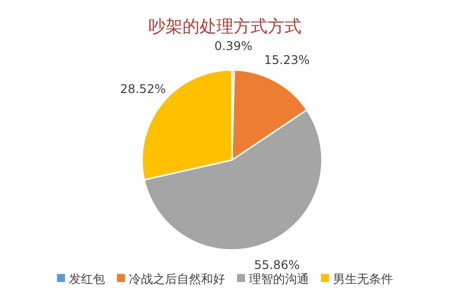 This screenshot has height=300, width=450. What do you see at coordinates (143, 89) in the screenshot?
I see `data-label: 28.52%` at bounding box center [143, 89].